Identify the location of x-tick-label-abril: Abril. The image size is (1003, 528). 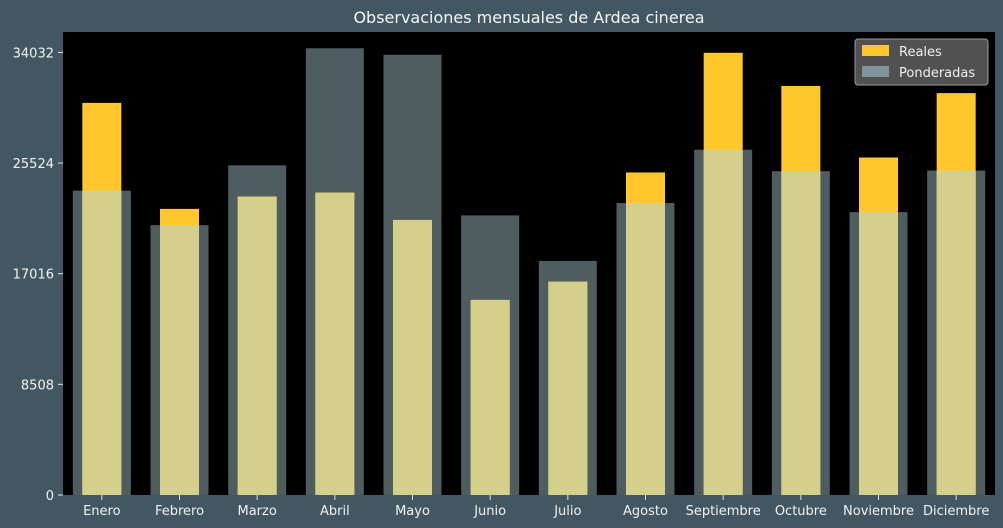
(335, 511).